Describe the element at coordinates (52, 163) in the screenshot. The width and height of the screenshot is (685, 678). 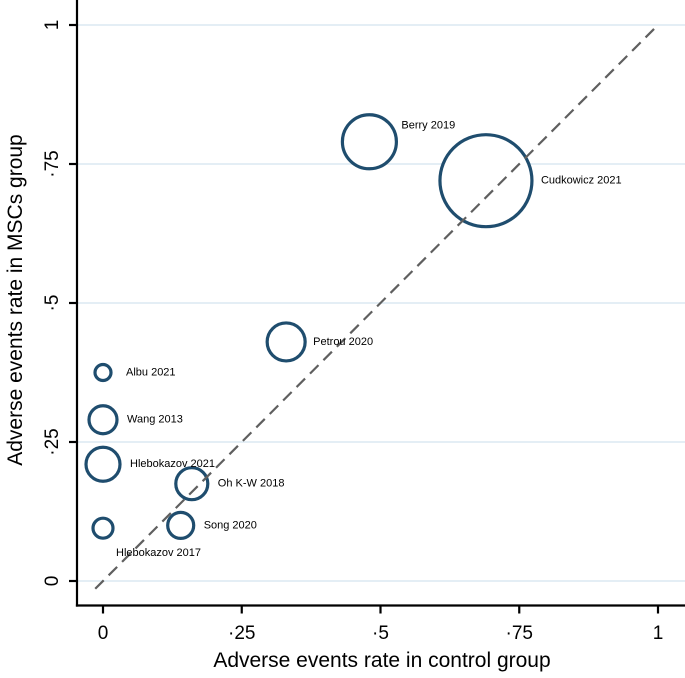
I see `y-tick-label: ·75` at that location.